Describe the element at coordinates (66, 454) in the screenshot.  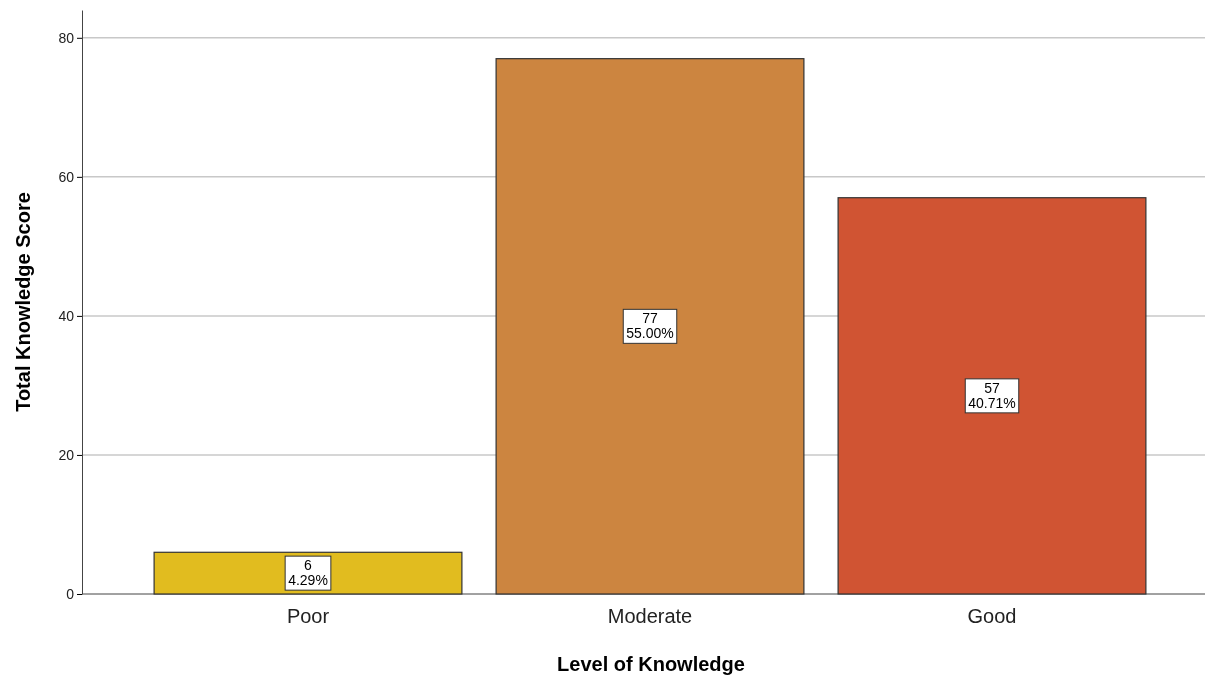
I see `y-tick-label: 20` at that location.